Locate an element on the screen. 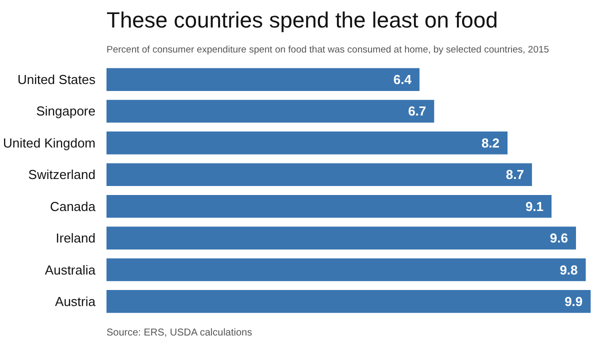  data-label: 9.8 is located at coordinates (569, 270).